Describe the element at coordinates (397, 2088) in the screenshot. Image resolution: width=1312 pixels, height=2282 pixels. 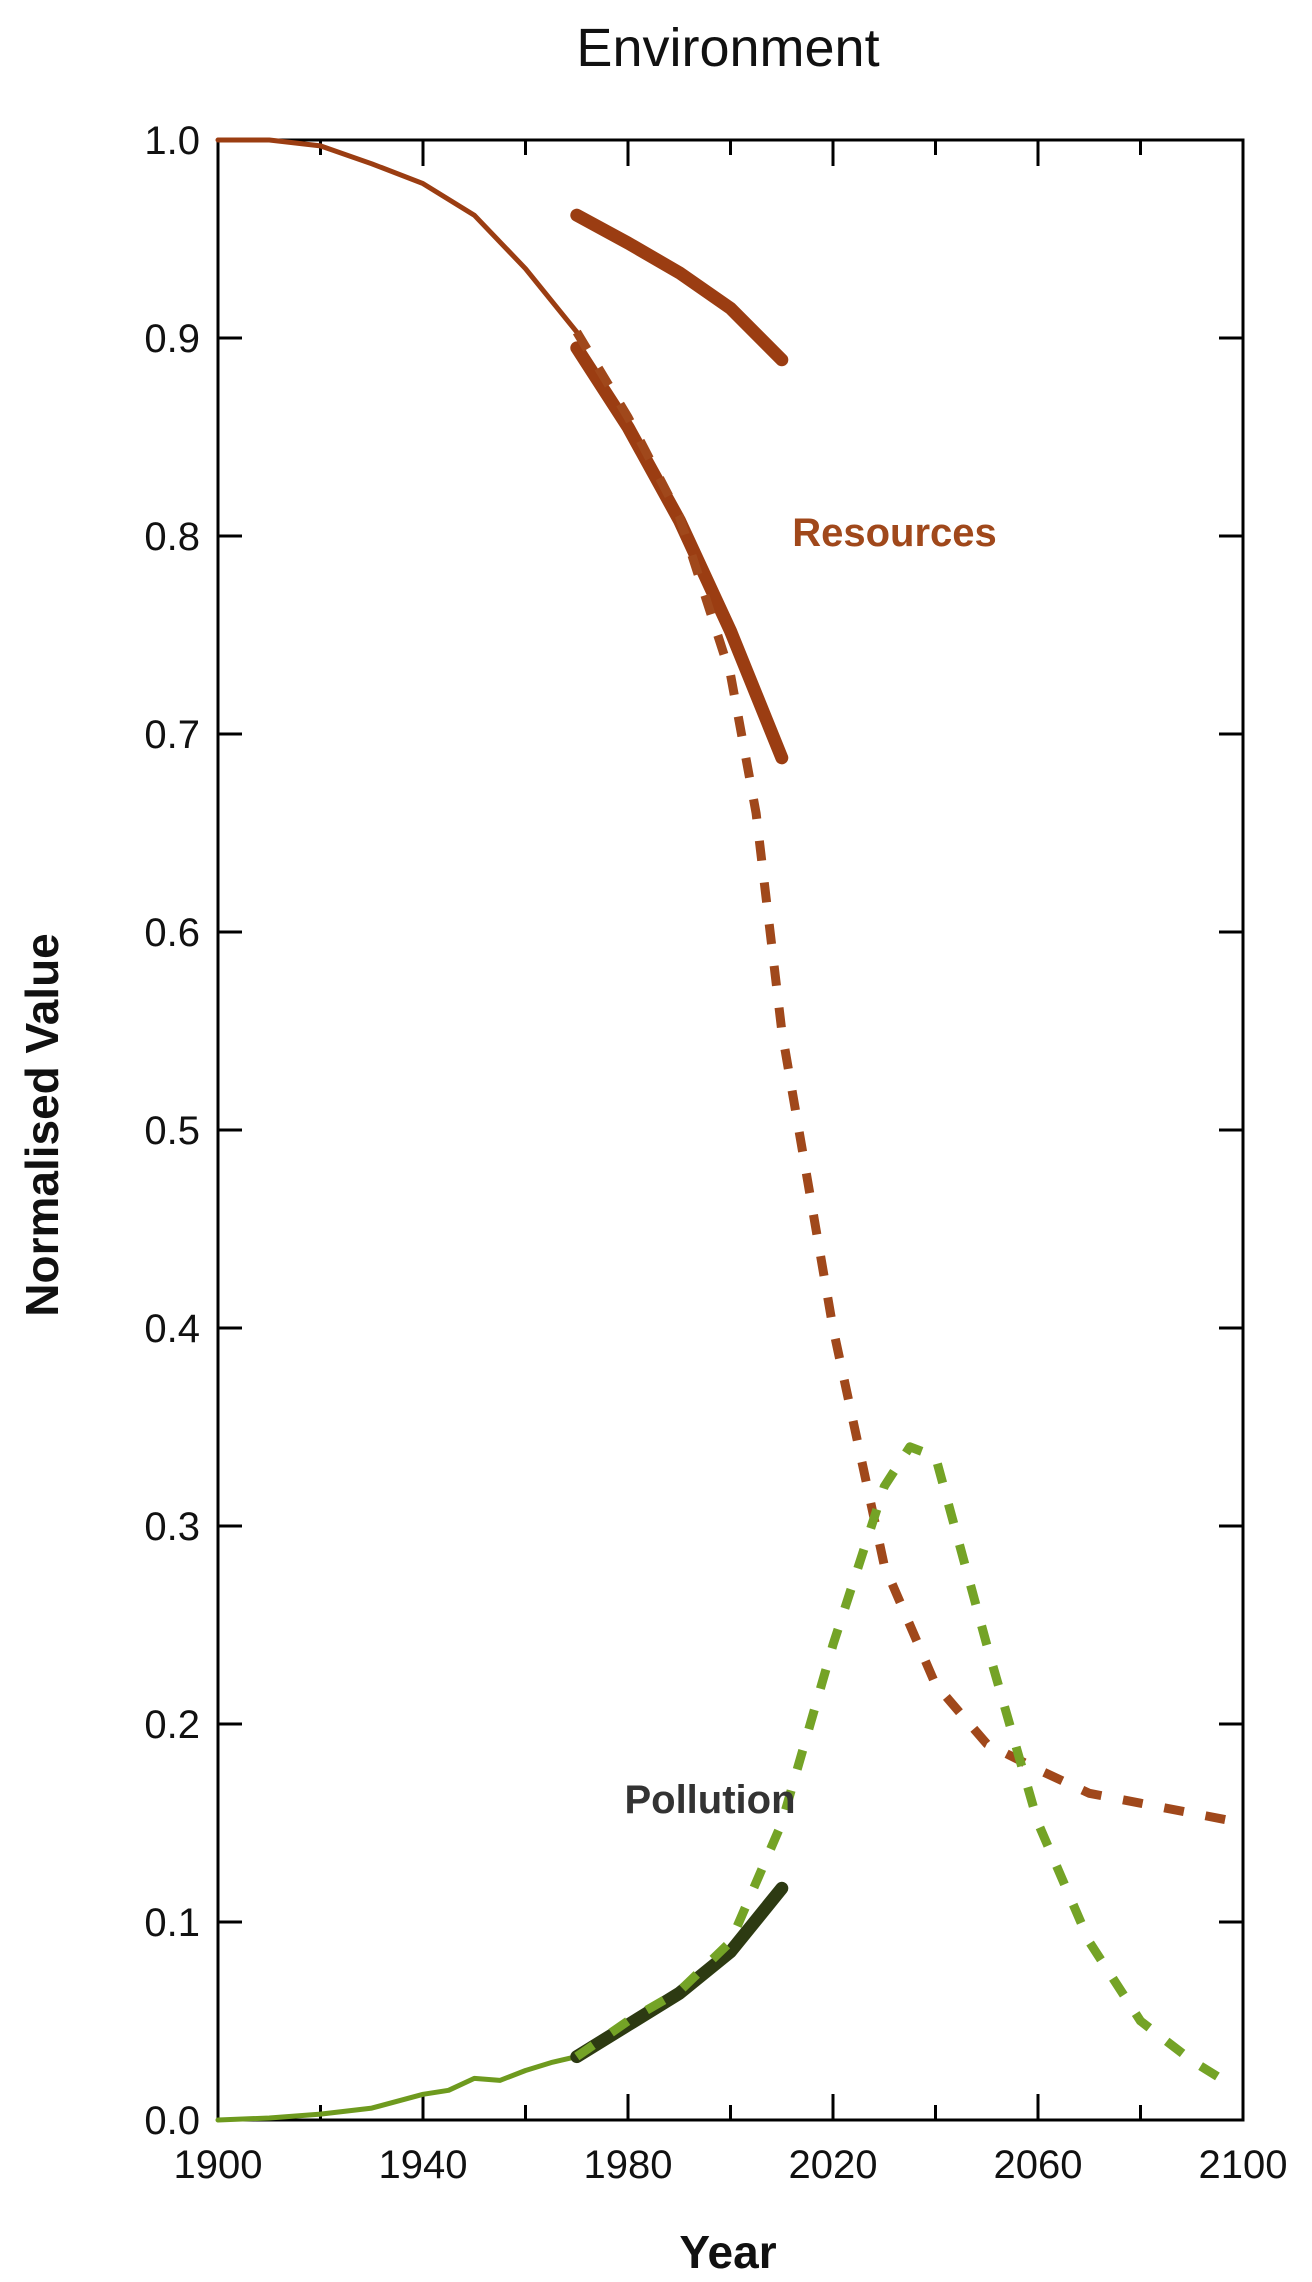
I see `series-line-pollution-model-history` at that location.